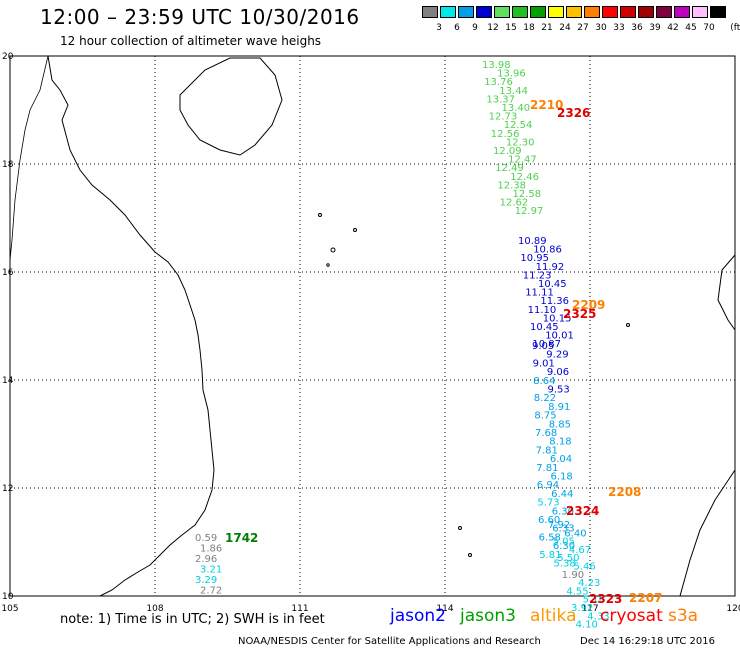  What do you see at coordinates (568, 558) in the screenshot?
I see `s3a-swh-value: 5.50` at bounding box center [568, 558].